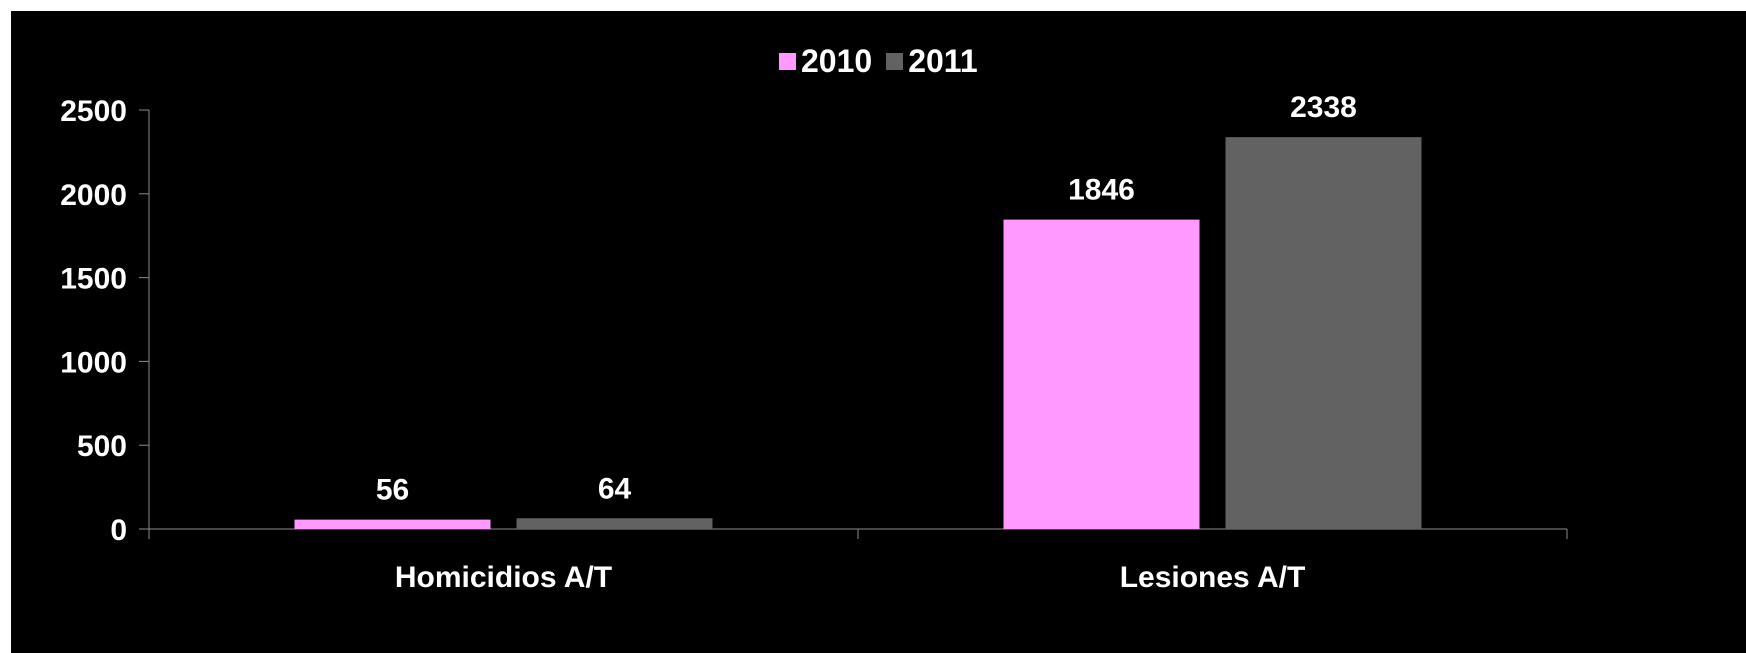 The image size is (1746, 653). What do you see at coordinates (93, 111) in the screenshot?
I see `y-tick-label: 2500` at bounding box center [93, 111].